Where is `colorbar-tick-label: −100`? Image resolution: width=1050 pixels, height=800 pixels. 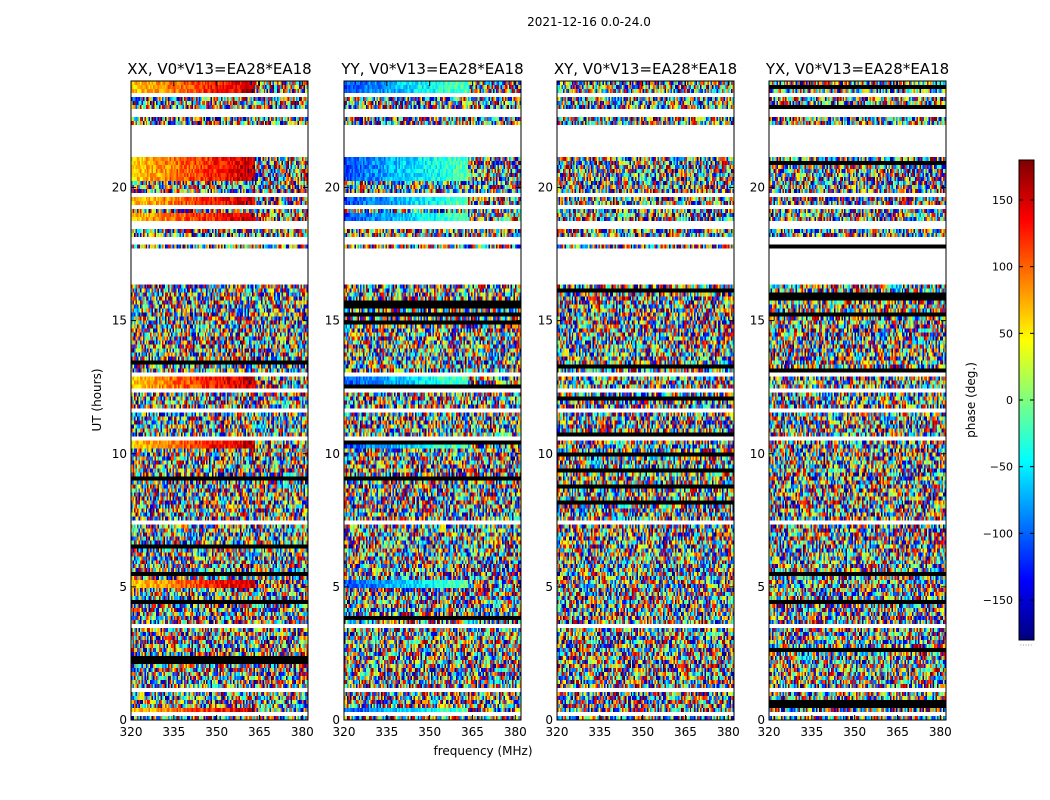
colorbar-tick-label: −100 is located at coordinates (998, 533).